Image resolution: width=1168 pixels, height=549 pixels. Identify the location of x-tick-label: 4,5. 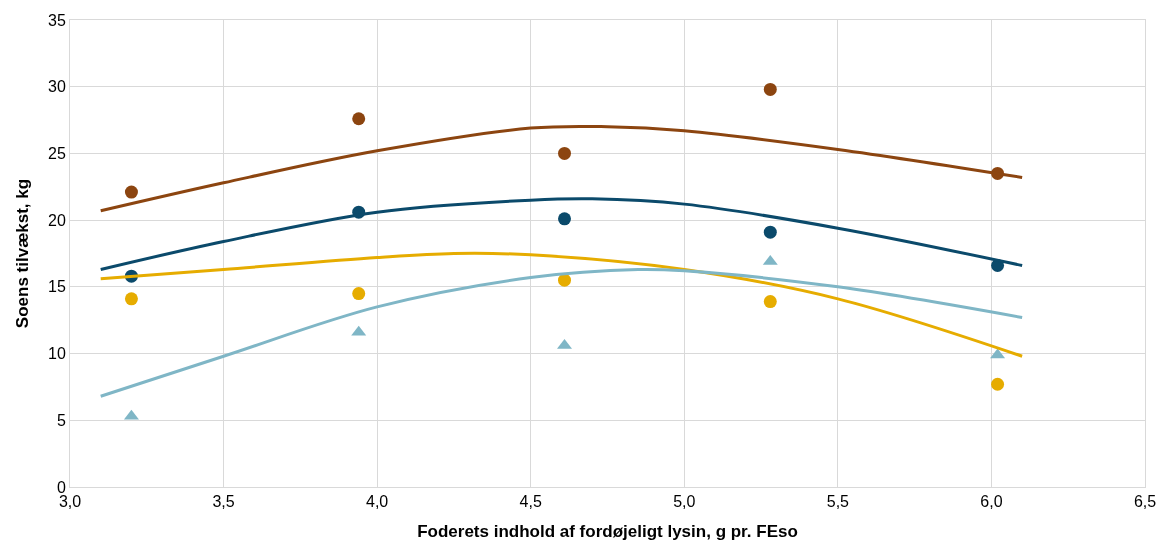
(530, 502).